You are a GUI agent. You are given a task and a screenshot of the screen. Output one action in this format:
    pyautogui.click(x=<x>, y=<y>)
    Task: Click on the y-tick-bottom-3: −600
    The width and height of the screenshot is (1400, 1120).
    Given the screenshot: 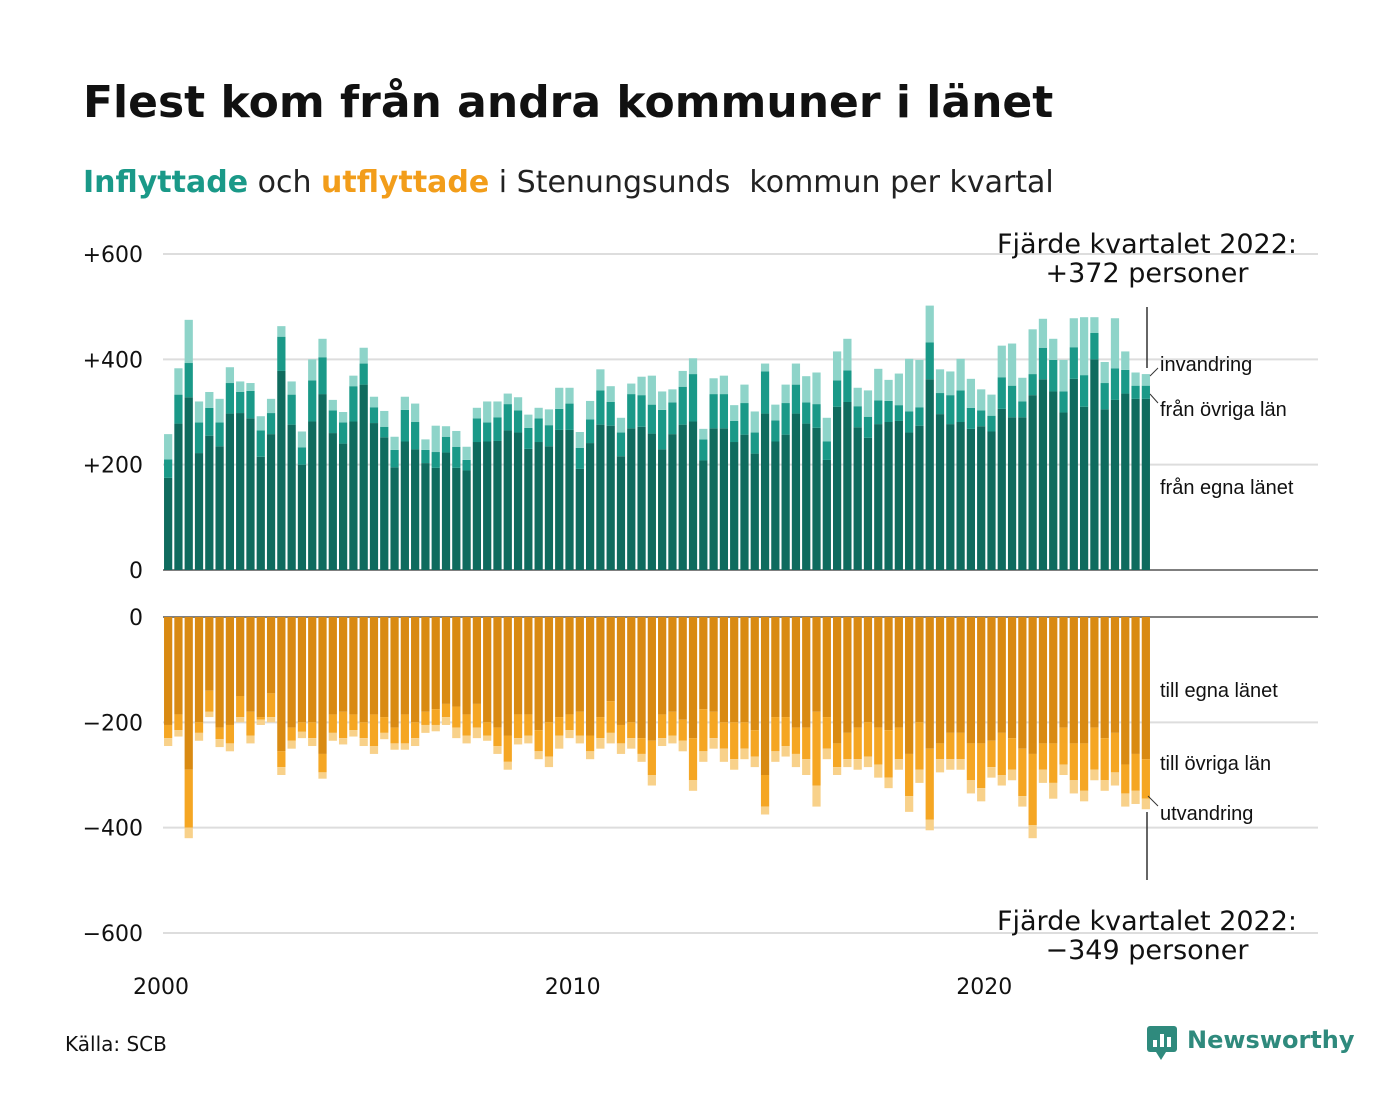 What is the action you would take?
    pyautogui.click(x=113, y=934)
    